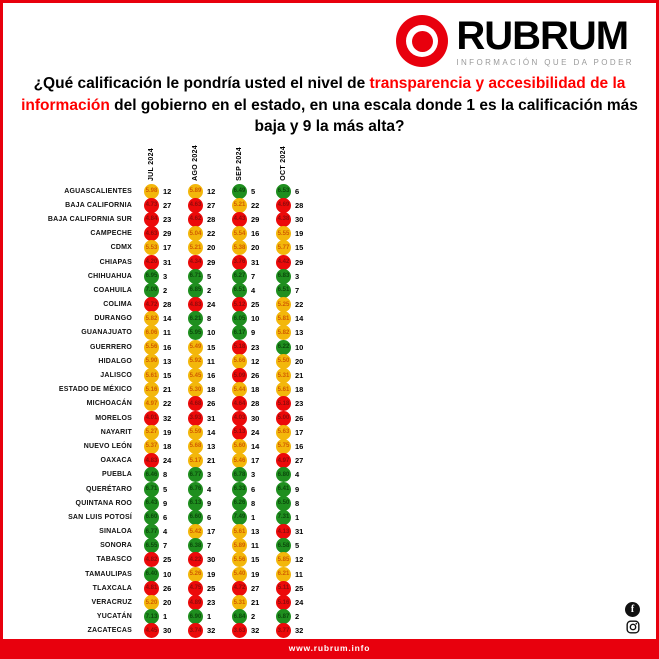  Describe the element at coordinates (291, 159) in the screenshot. I see `column-header: OCT 2024` at that location.